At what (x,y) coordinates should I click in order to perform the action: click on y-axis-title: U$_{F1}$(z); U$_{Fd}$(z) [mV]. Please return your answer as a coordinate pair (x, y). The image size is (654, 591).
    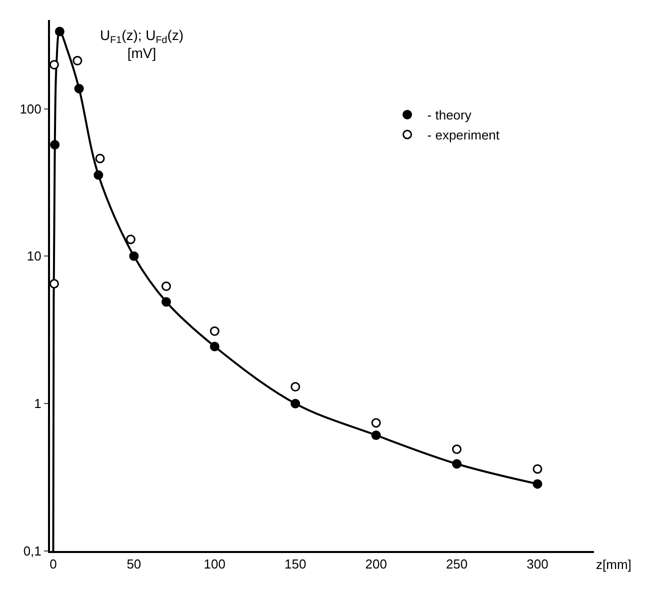
    Looking at the image, I should click on (142, 44).